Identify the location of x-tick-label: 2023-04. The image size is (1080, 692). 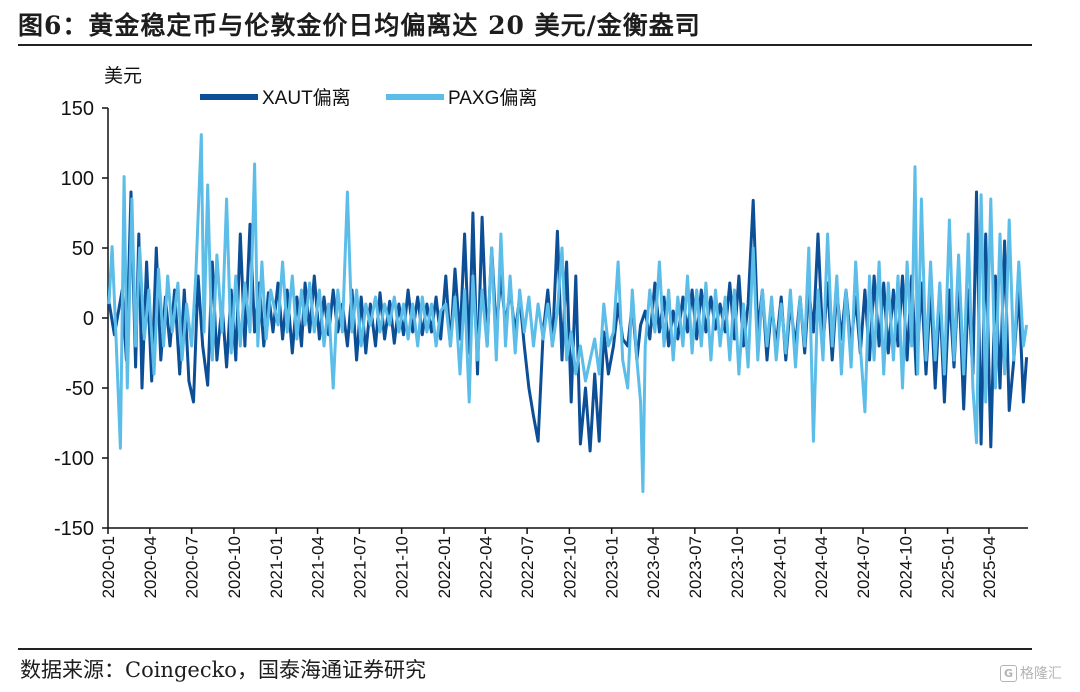
(653, 567).